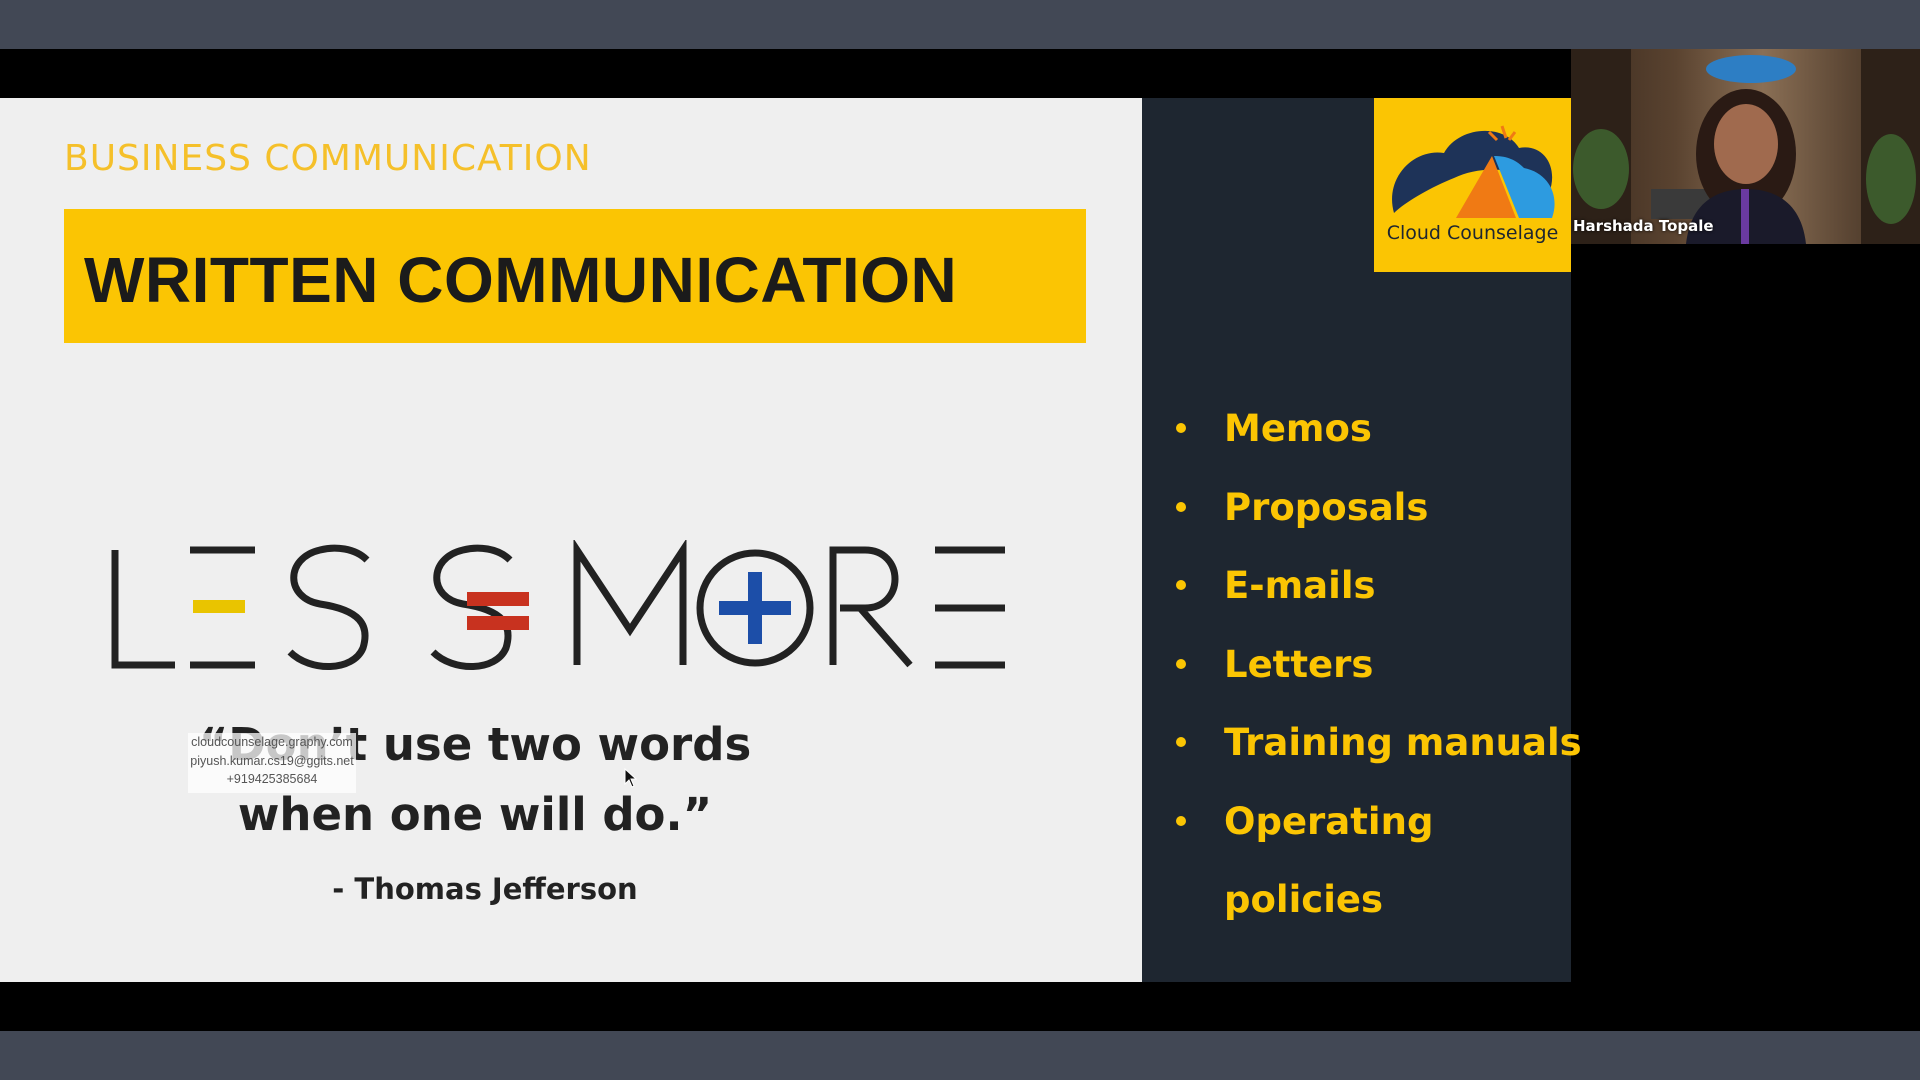 Image resolution: width=1920 pixels, height=1080 pixels. What do you see at coordinates (1472, 233) in the screenshot?
I see `logo-text: Cloud Counselage` at bounding box center [1472, 233].